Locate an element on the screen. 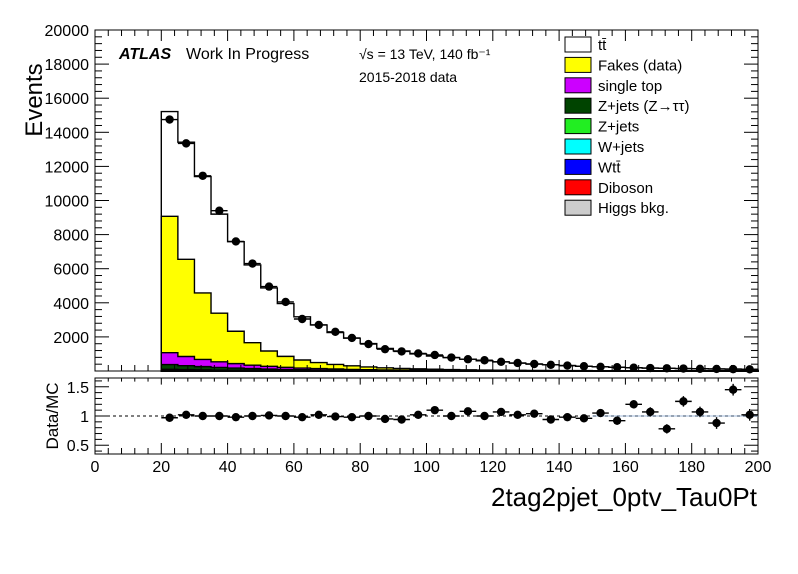 This screenshot has height=574, width=798. ratio-y-tick-label: 0.5 is located at coordinates (78, 446).